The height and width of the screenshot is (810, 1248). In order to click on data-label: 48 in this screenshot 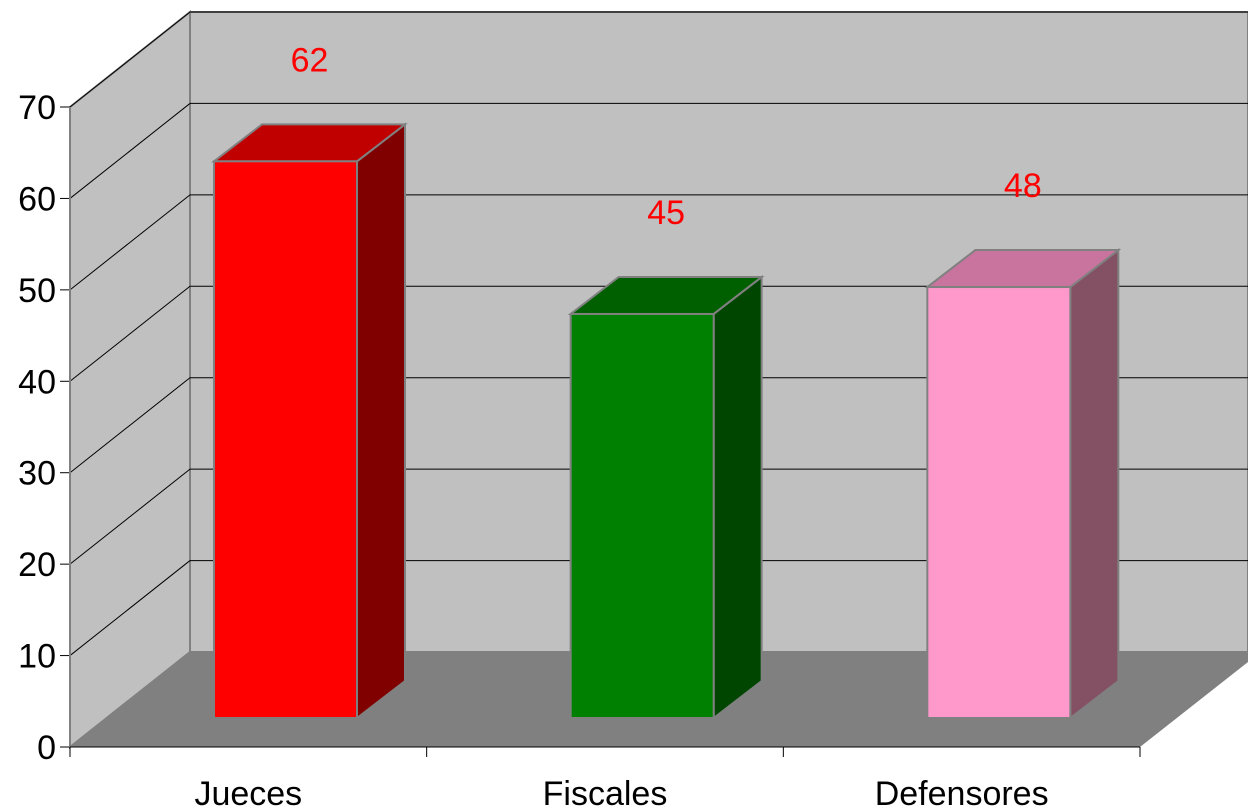, I will do `click(1023, 186)`.